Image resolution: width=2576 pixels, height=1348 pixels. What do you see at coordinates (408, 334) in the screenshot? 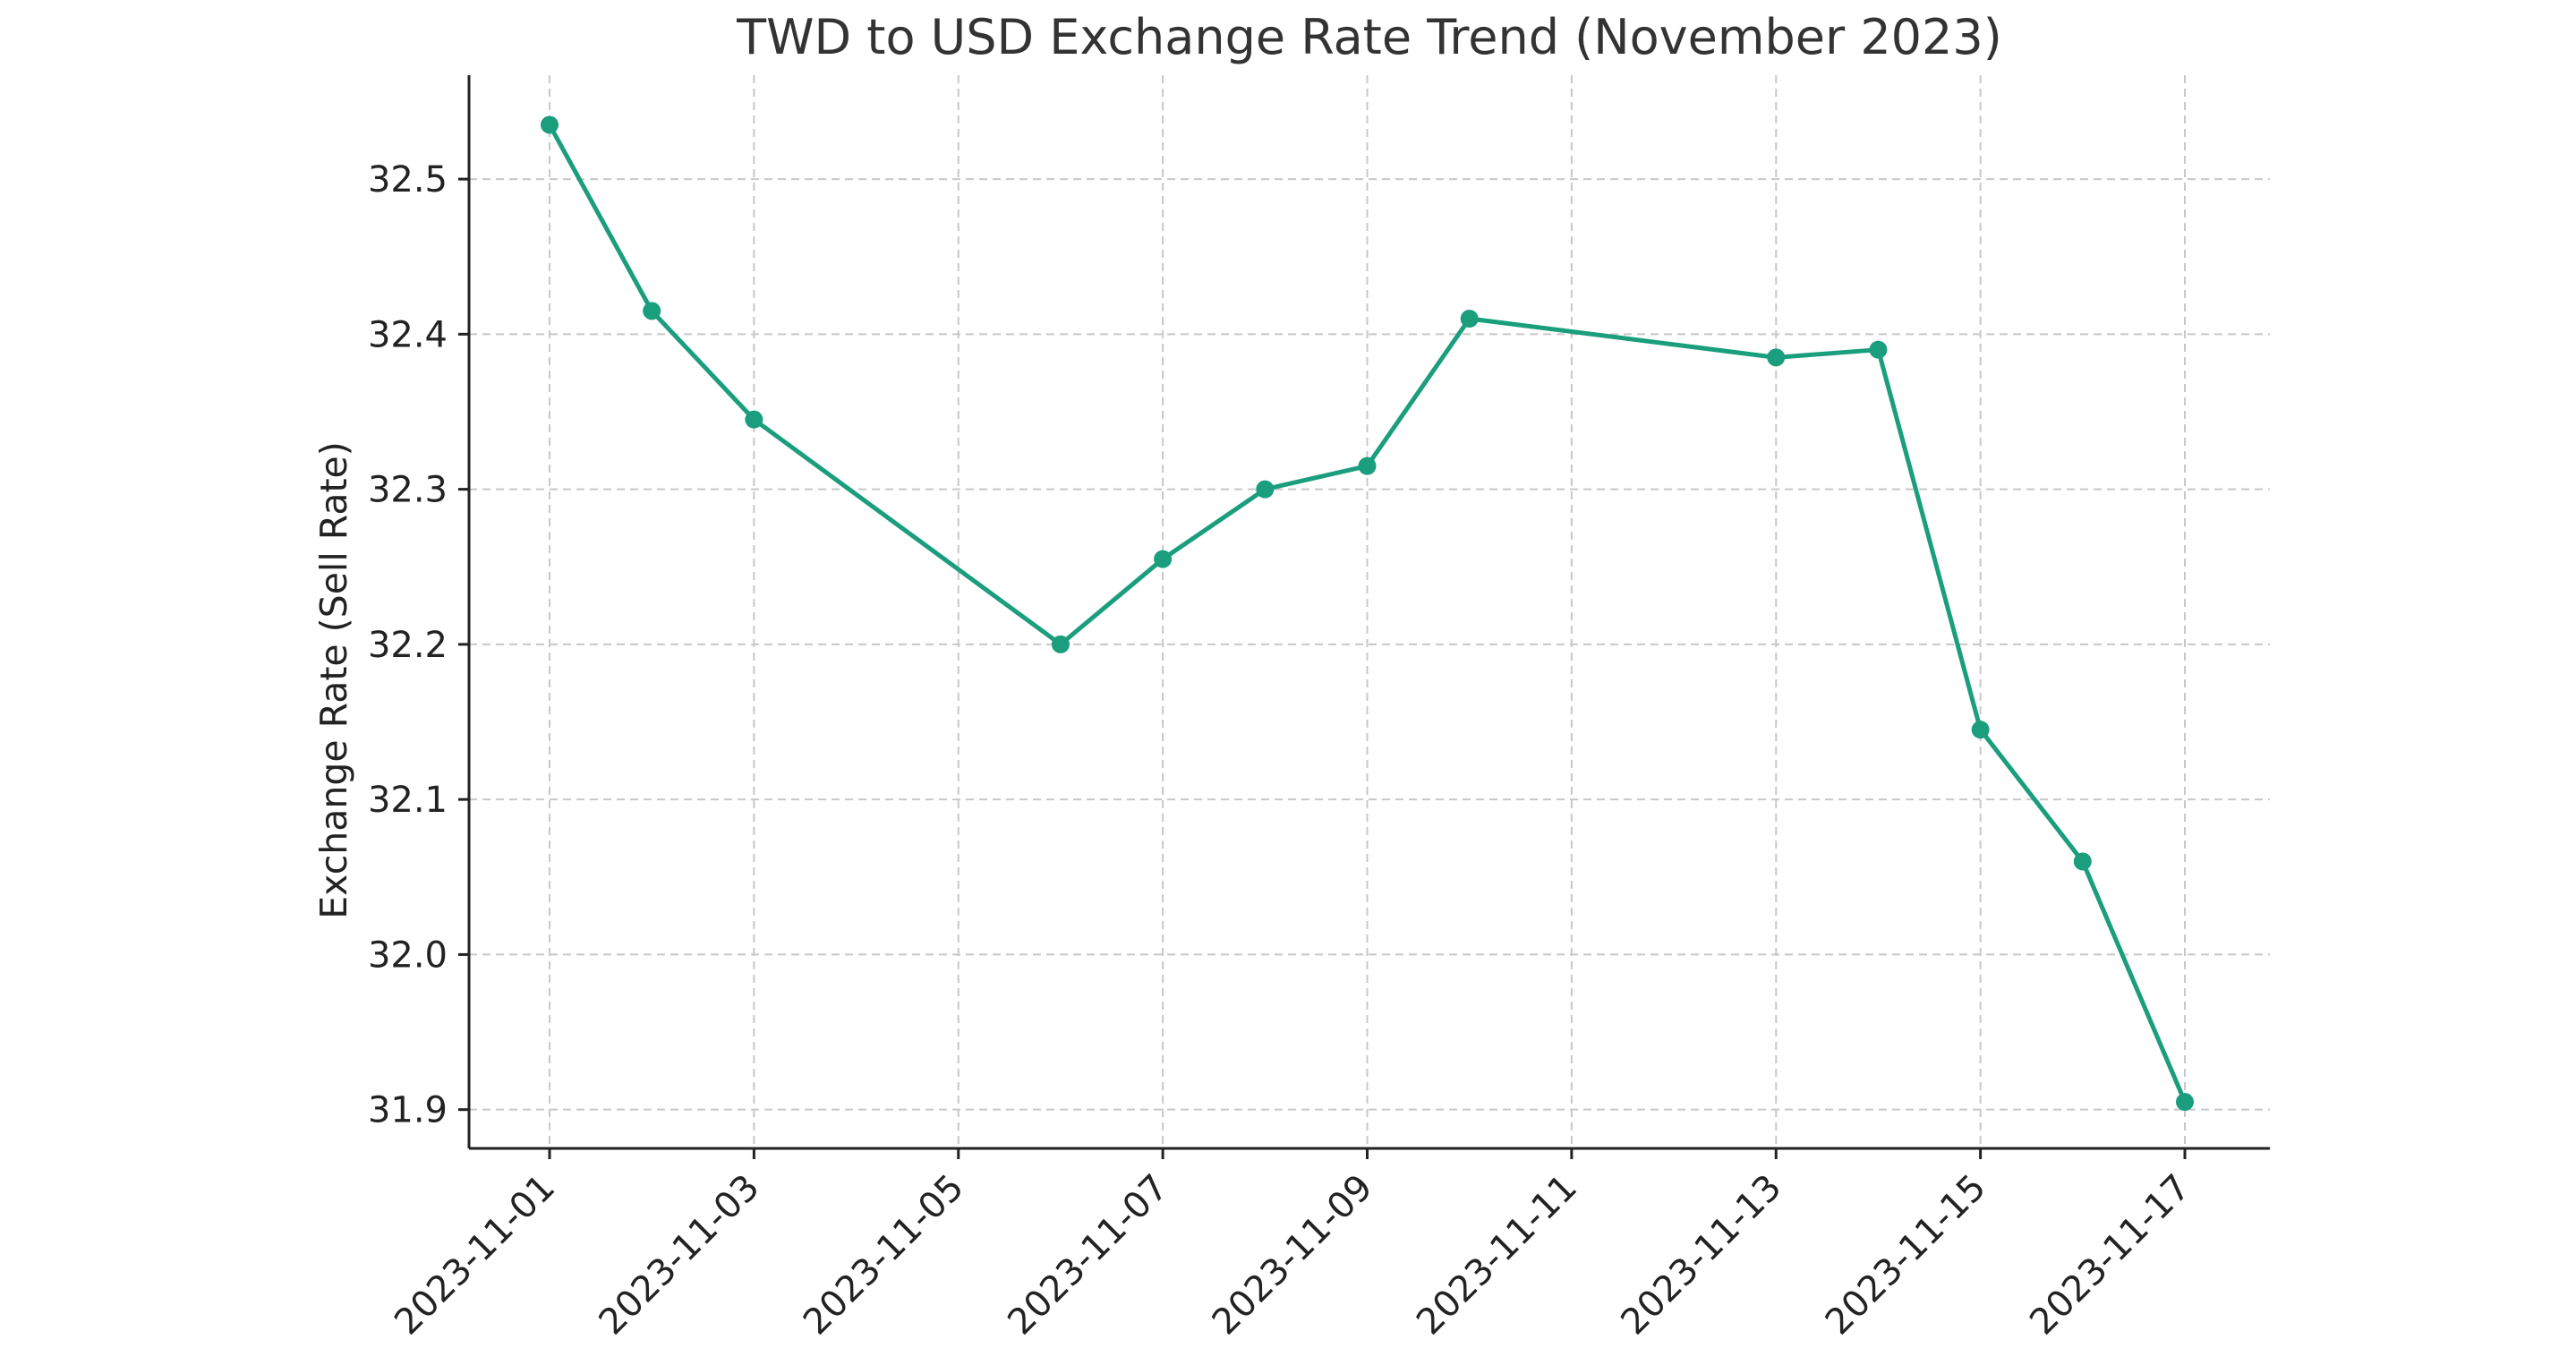
I see `y-tick-label: 32.4` at bounding box center [408, 334].